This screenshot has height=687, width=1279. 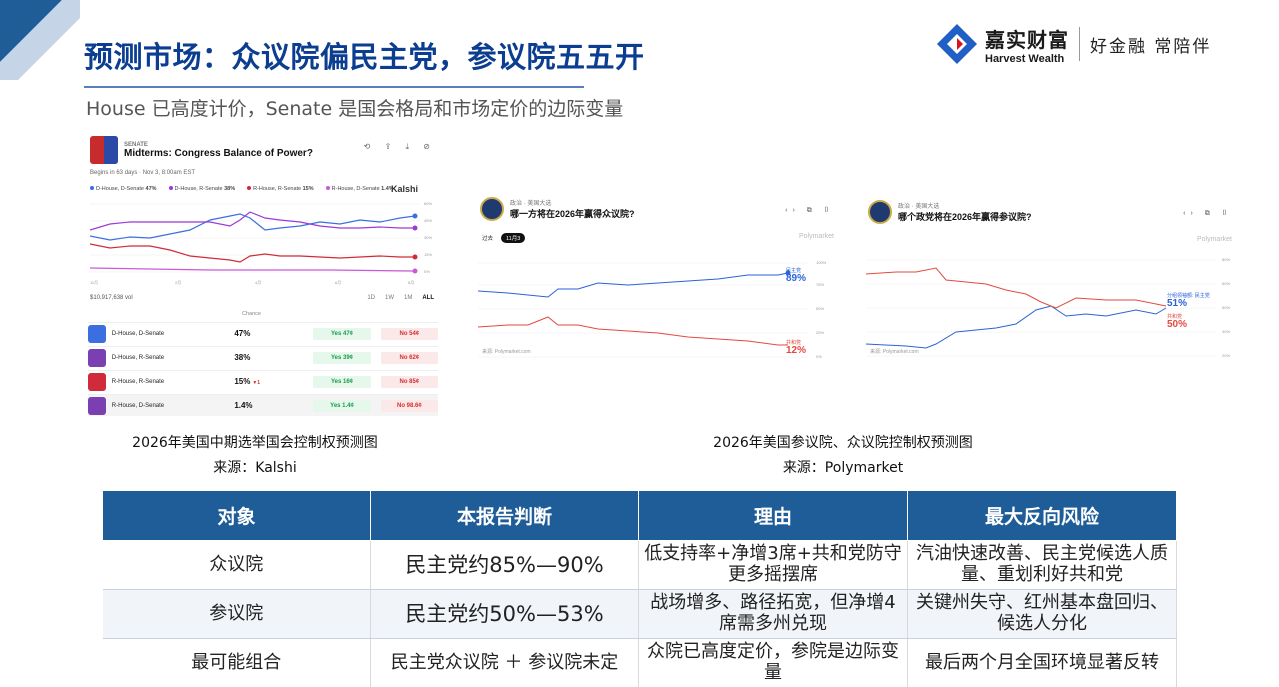 I want to click on range-tab: 1D, so click(x=371, y=298).